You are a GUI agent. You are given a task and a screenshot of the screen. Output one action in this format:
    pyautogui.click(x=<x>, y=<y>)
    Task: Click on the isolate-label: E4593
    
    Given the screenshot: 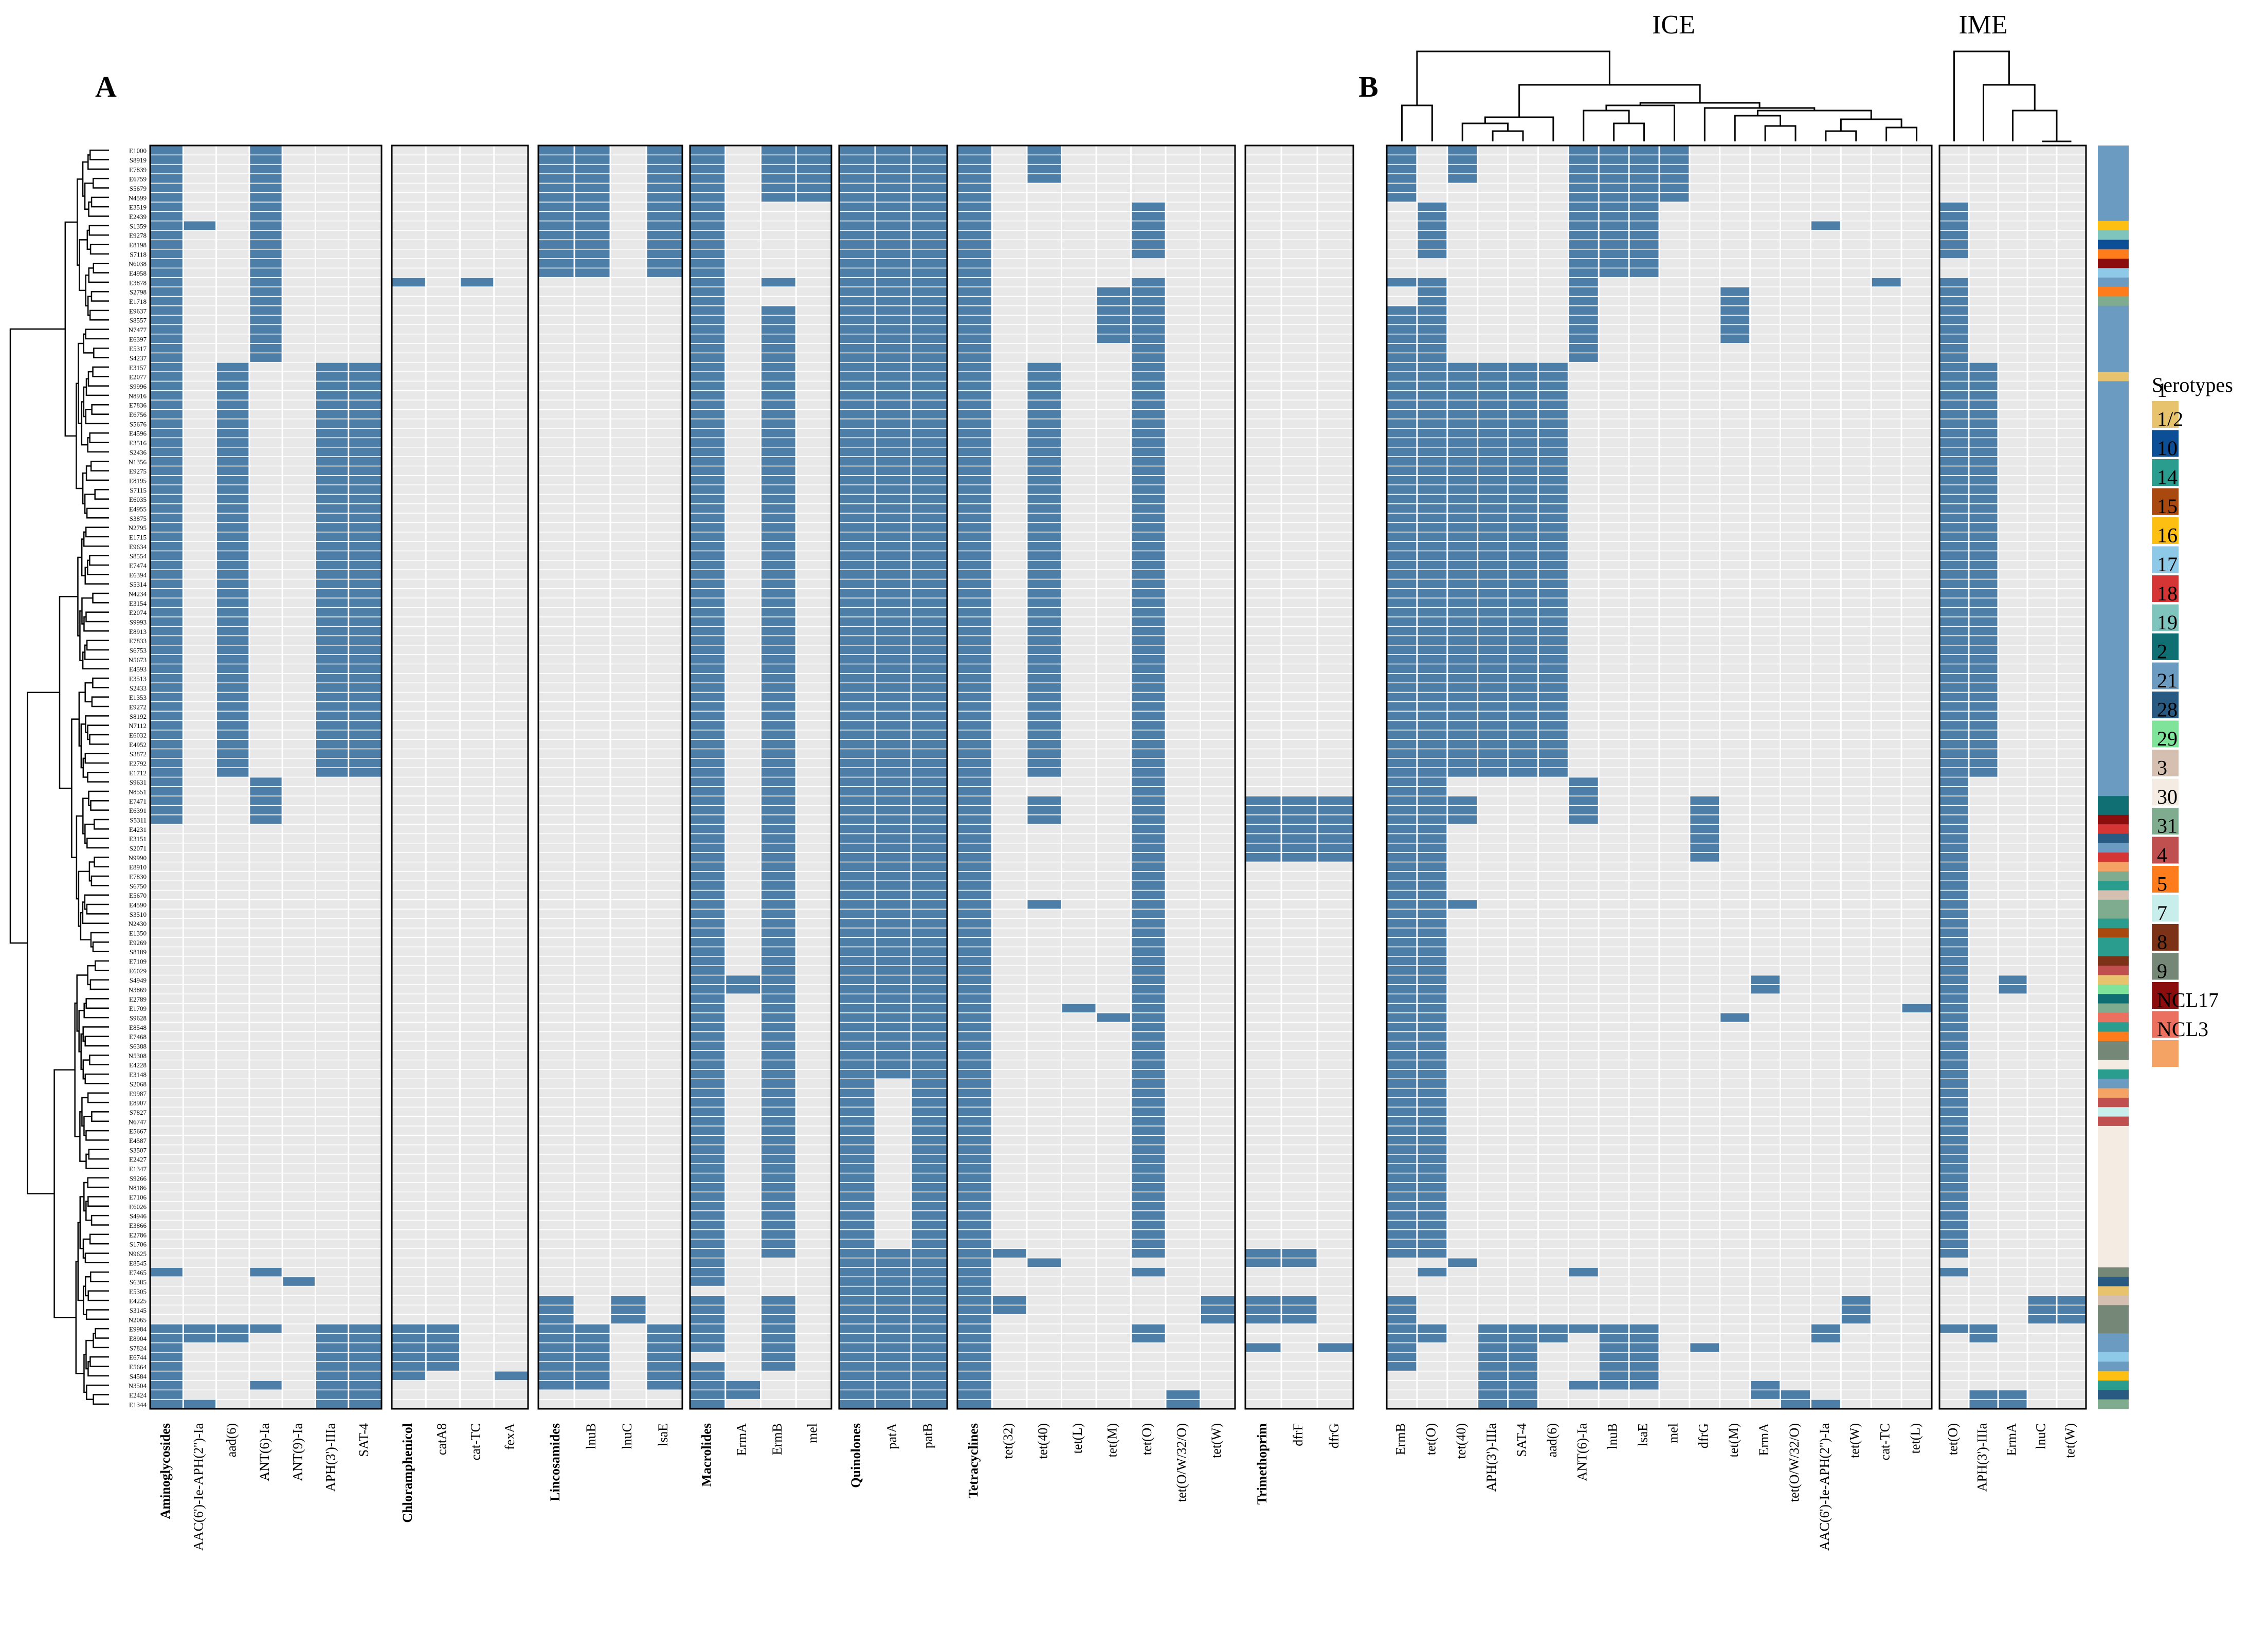 What is the action you would take?
    pyautogui.click(x=138, y=669)
    